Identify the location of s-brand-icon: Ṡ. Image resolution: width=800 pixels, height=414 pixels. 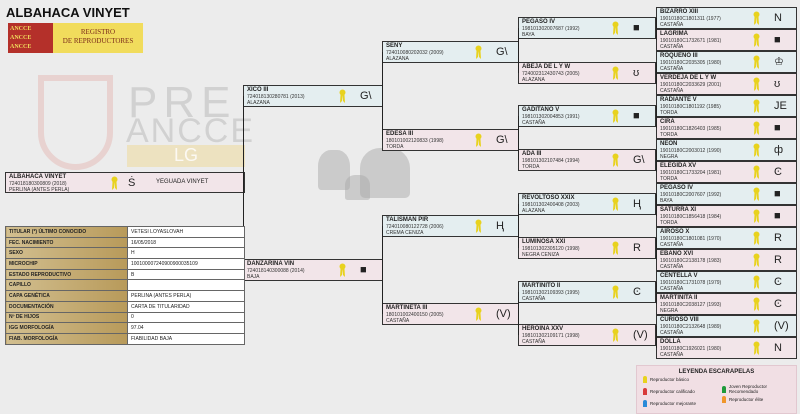
(132, 183).